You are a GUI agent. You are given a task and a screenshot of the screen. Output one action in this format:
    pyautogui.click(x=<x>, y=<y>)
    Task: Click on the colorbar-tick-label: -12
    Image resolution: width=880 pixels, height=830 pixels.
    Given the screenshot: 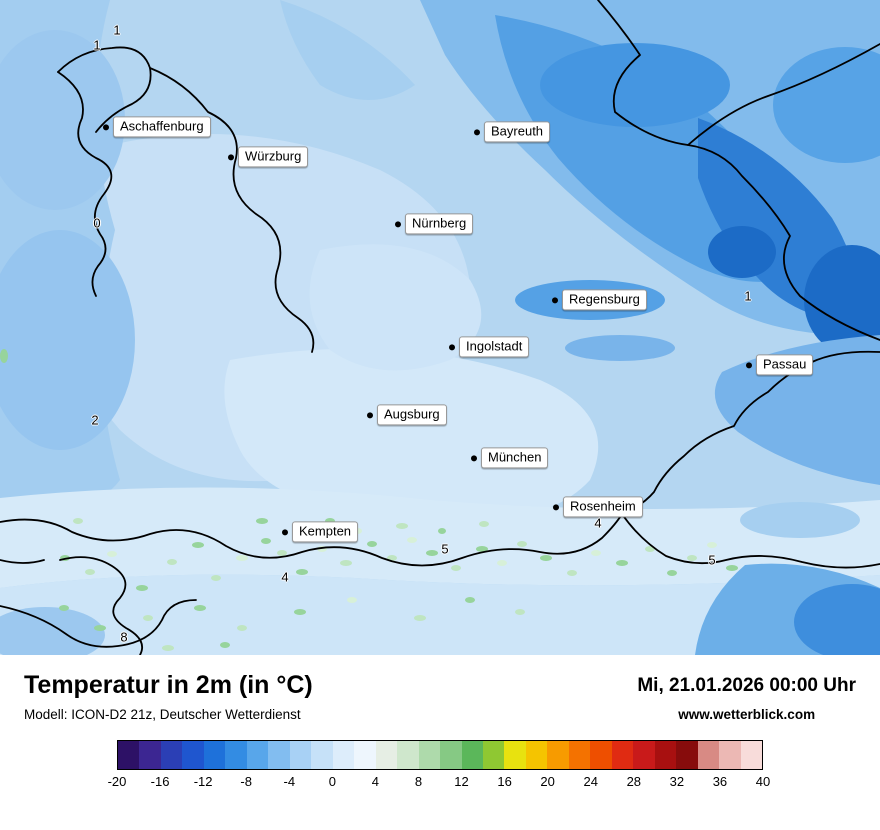 What is the action you would take?
    pyautogui.click(x=203, y=781)
    